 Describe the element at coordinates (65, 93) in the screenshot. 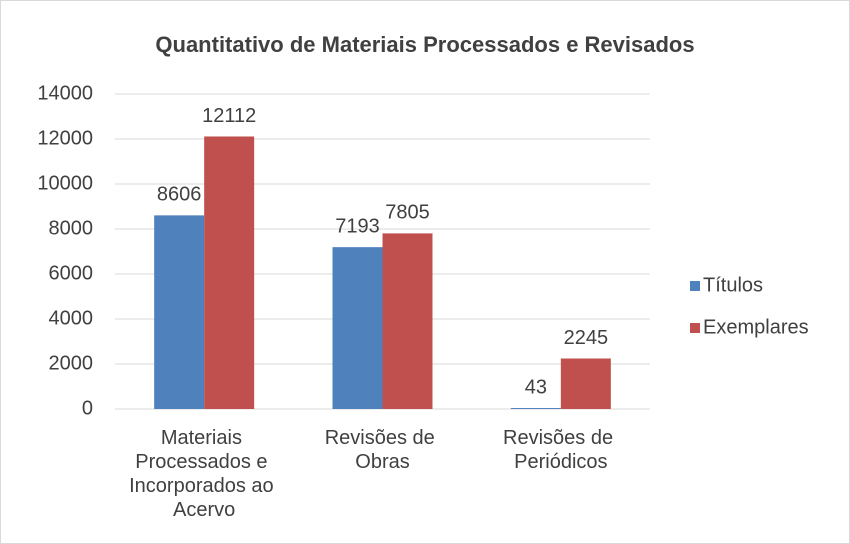

I see `y-tick-label: 14000` at that location.